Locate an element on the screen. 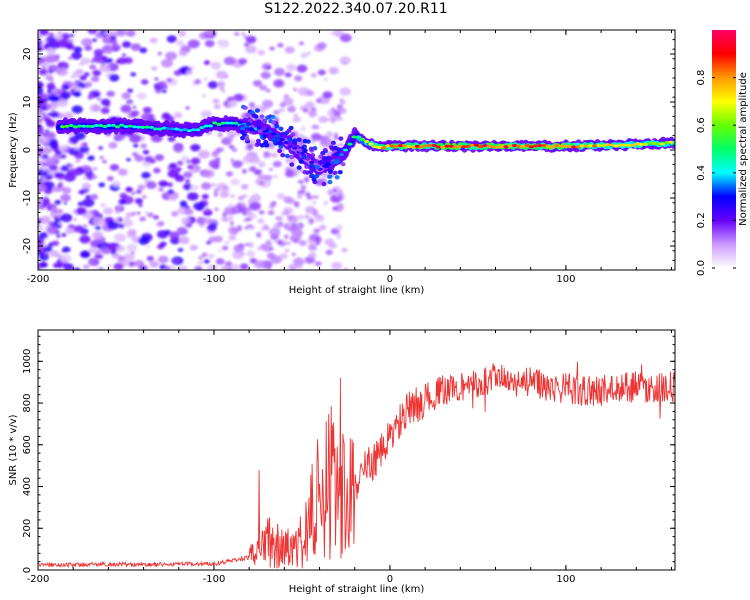 This screenshot has height=600, width=750. y-tick-label: 200 is located at coordinates (27, 528).